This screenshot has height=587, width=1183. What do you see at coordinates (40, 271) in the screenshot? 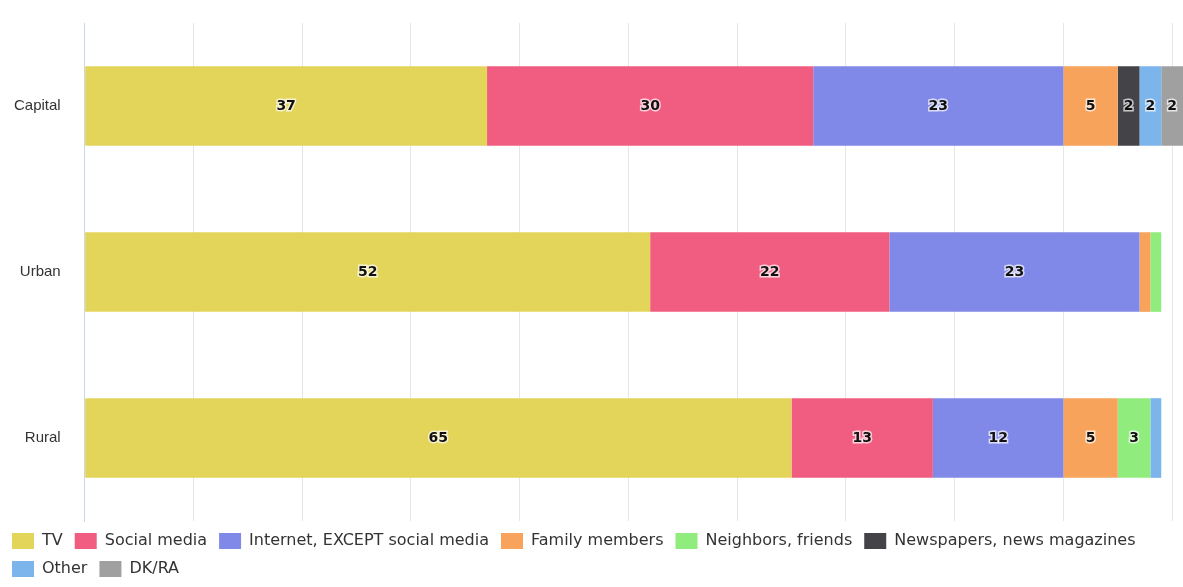
I see `y-tick-label: Urban` at bounding box center [40, 271].